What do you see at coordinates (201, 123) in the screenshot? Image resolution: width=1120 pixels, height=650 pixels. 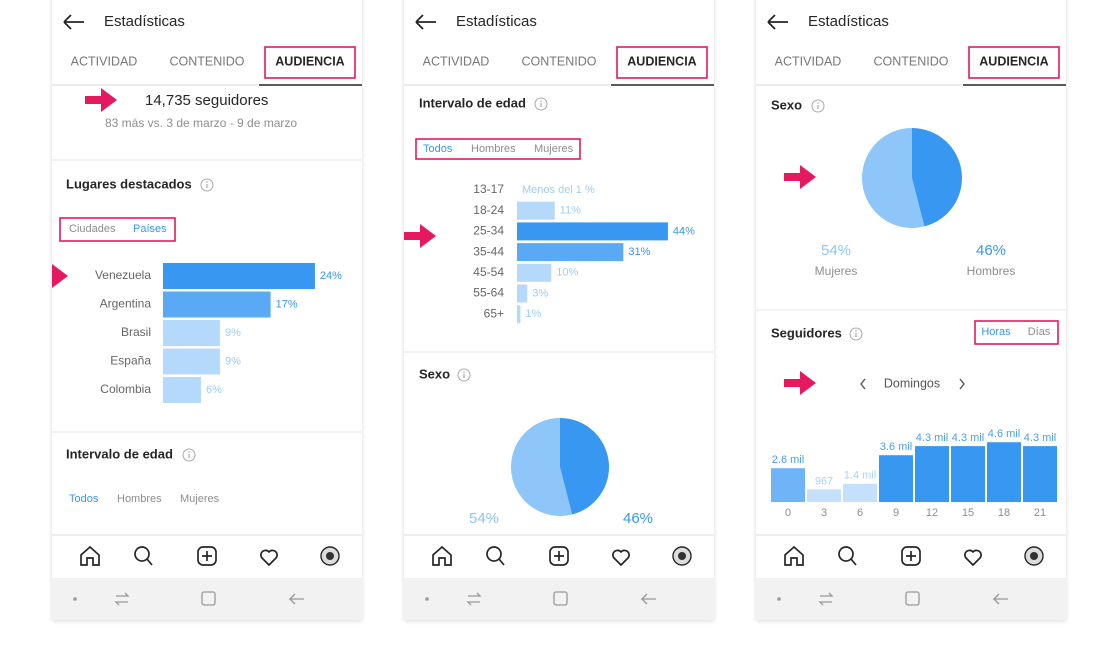 I see `follower-comparison: 83 más vs. 3 de marzo - 9 de marzo` at bounding box center [201, 123].